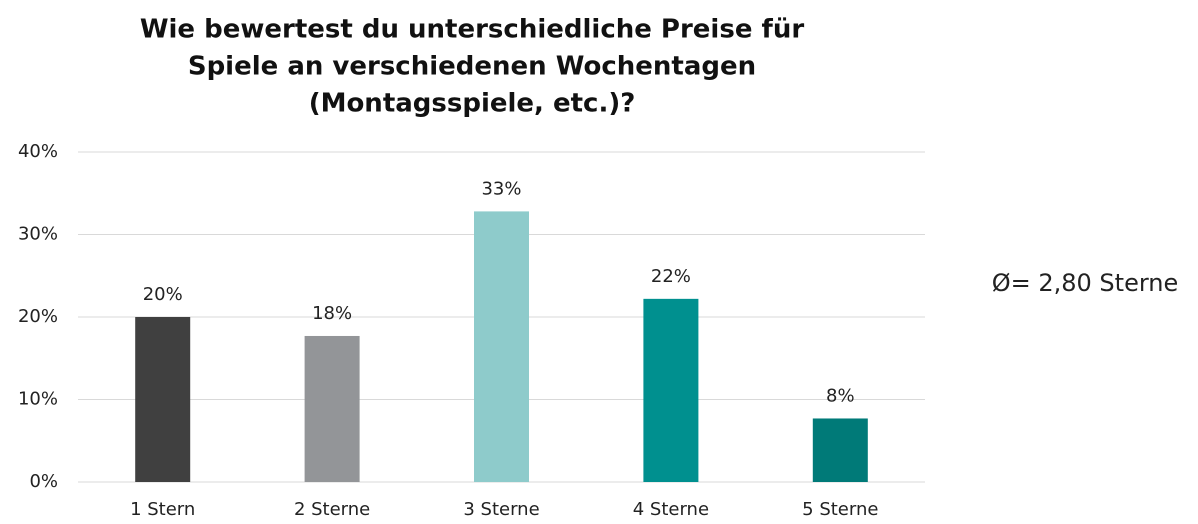 The image size is (1198, 524). I want to click on data-label: 8%, so click(840, 395).